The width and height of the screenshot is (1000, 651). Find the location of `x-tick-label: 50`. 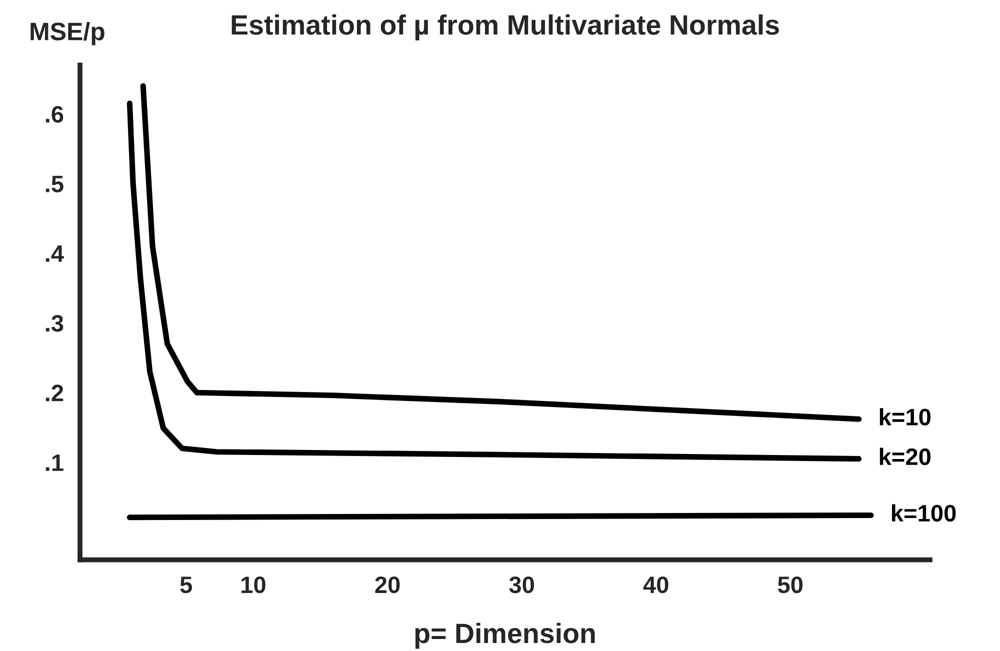

x-tick-label: 50 is located at coordinates (790, 585).